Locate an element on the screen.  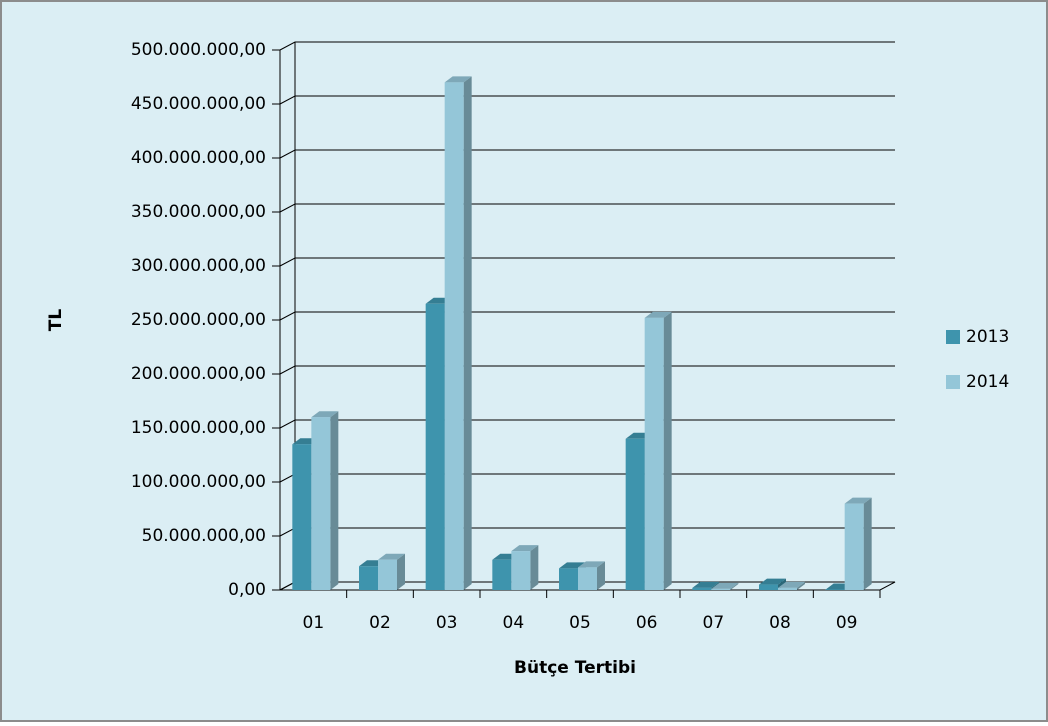
x-tick-label: 01 is located at coordinates (314, 623).